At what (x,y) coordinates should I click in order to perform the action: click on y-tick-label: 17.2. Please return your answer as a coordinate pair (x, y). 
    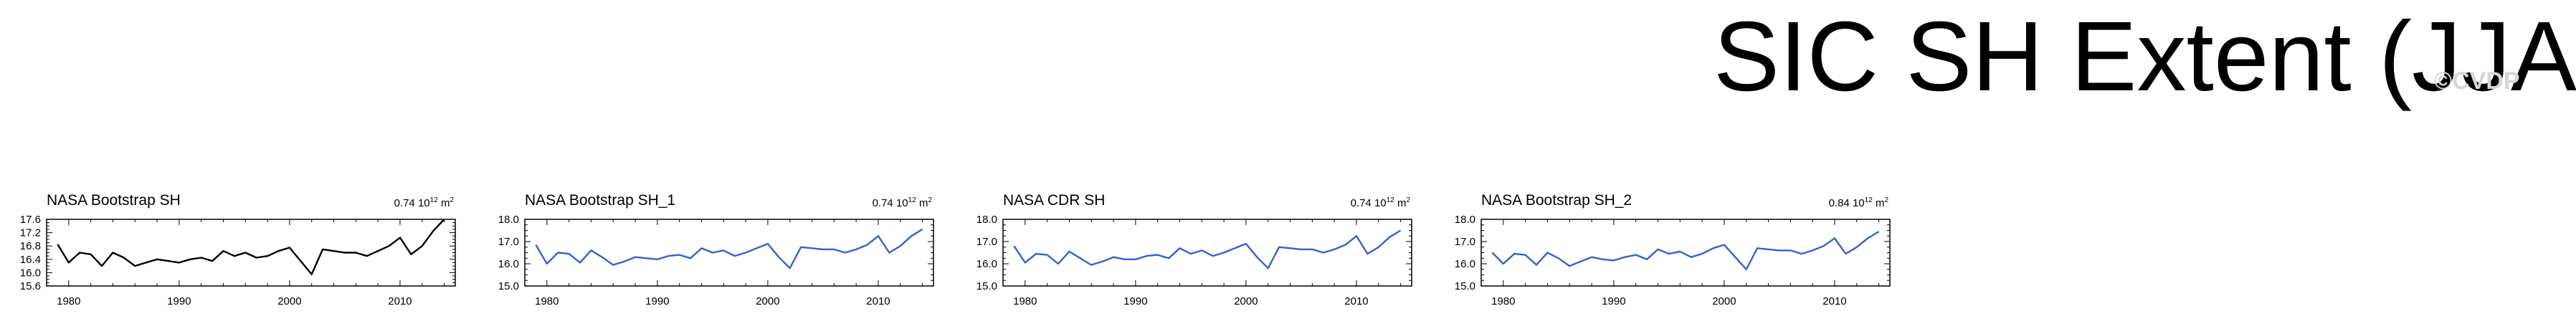
    Looking at the image, I should click on (30, 233).